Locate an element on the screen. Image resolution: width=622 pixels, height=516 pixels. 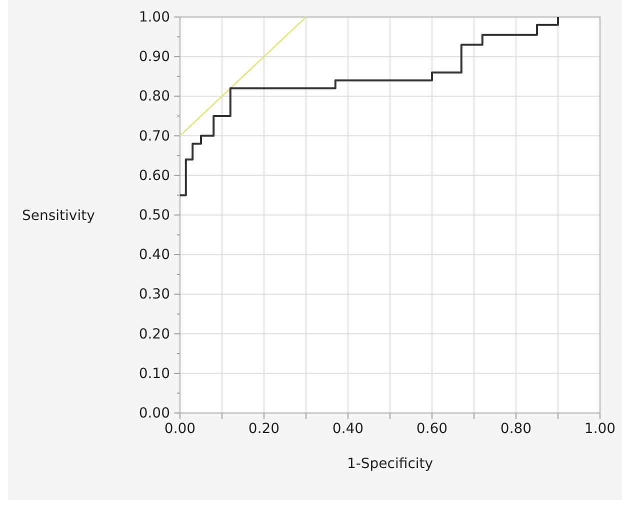
y-tick-label: 0.50 is located at coordinates (154, 215).